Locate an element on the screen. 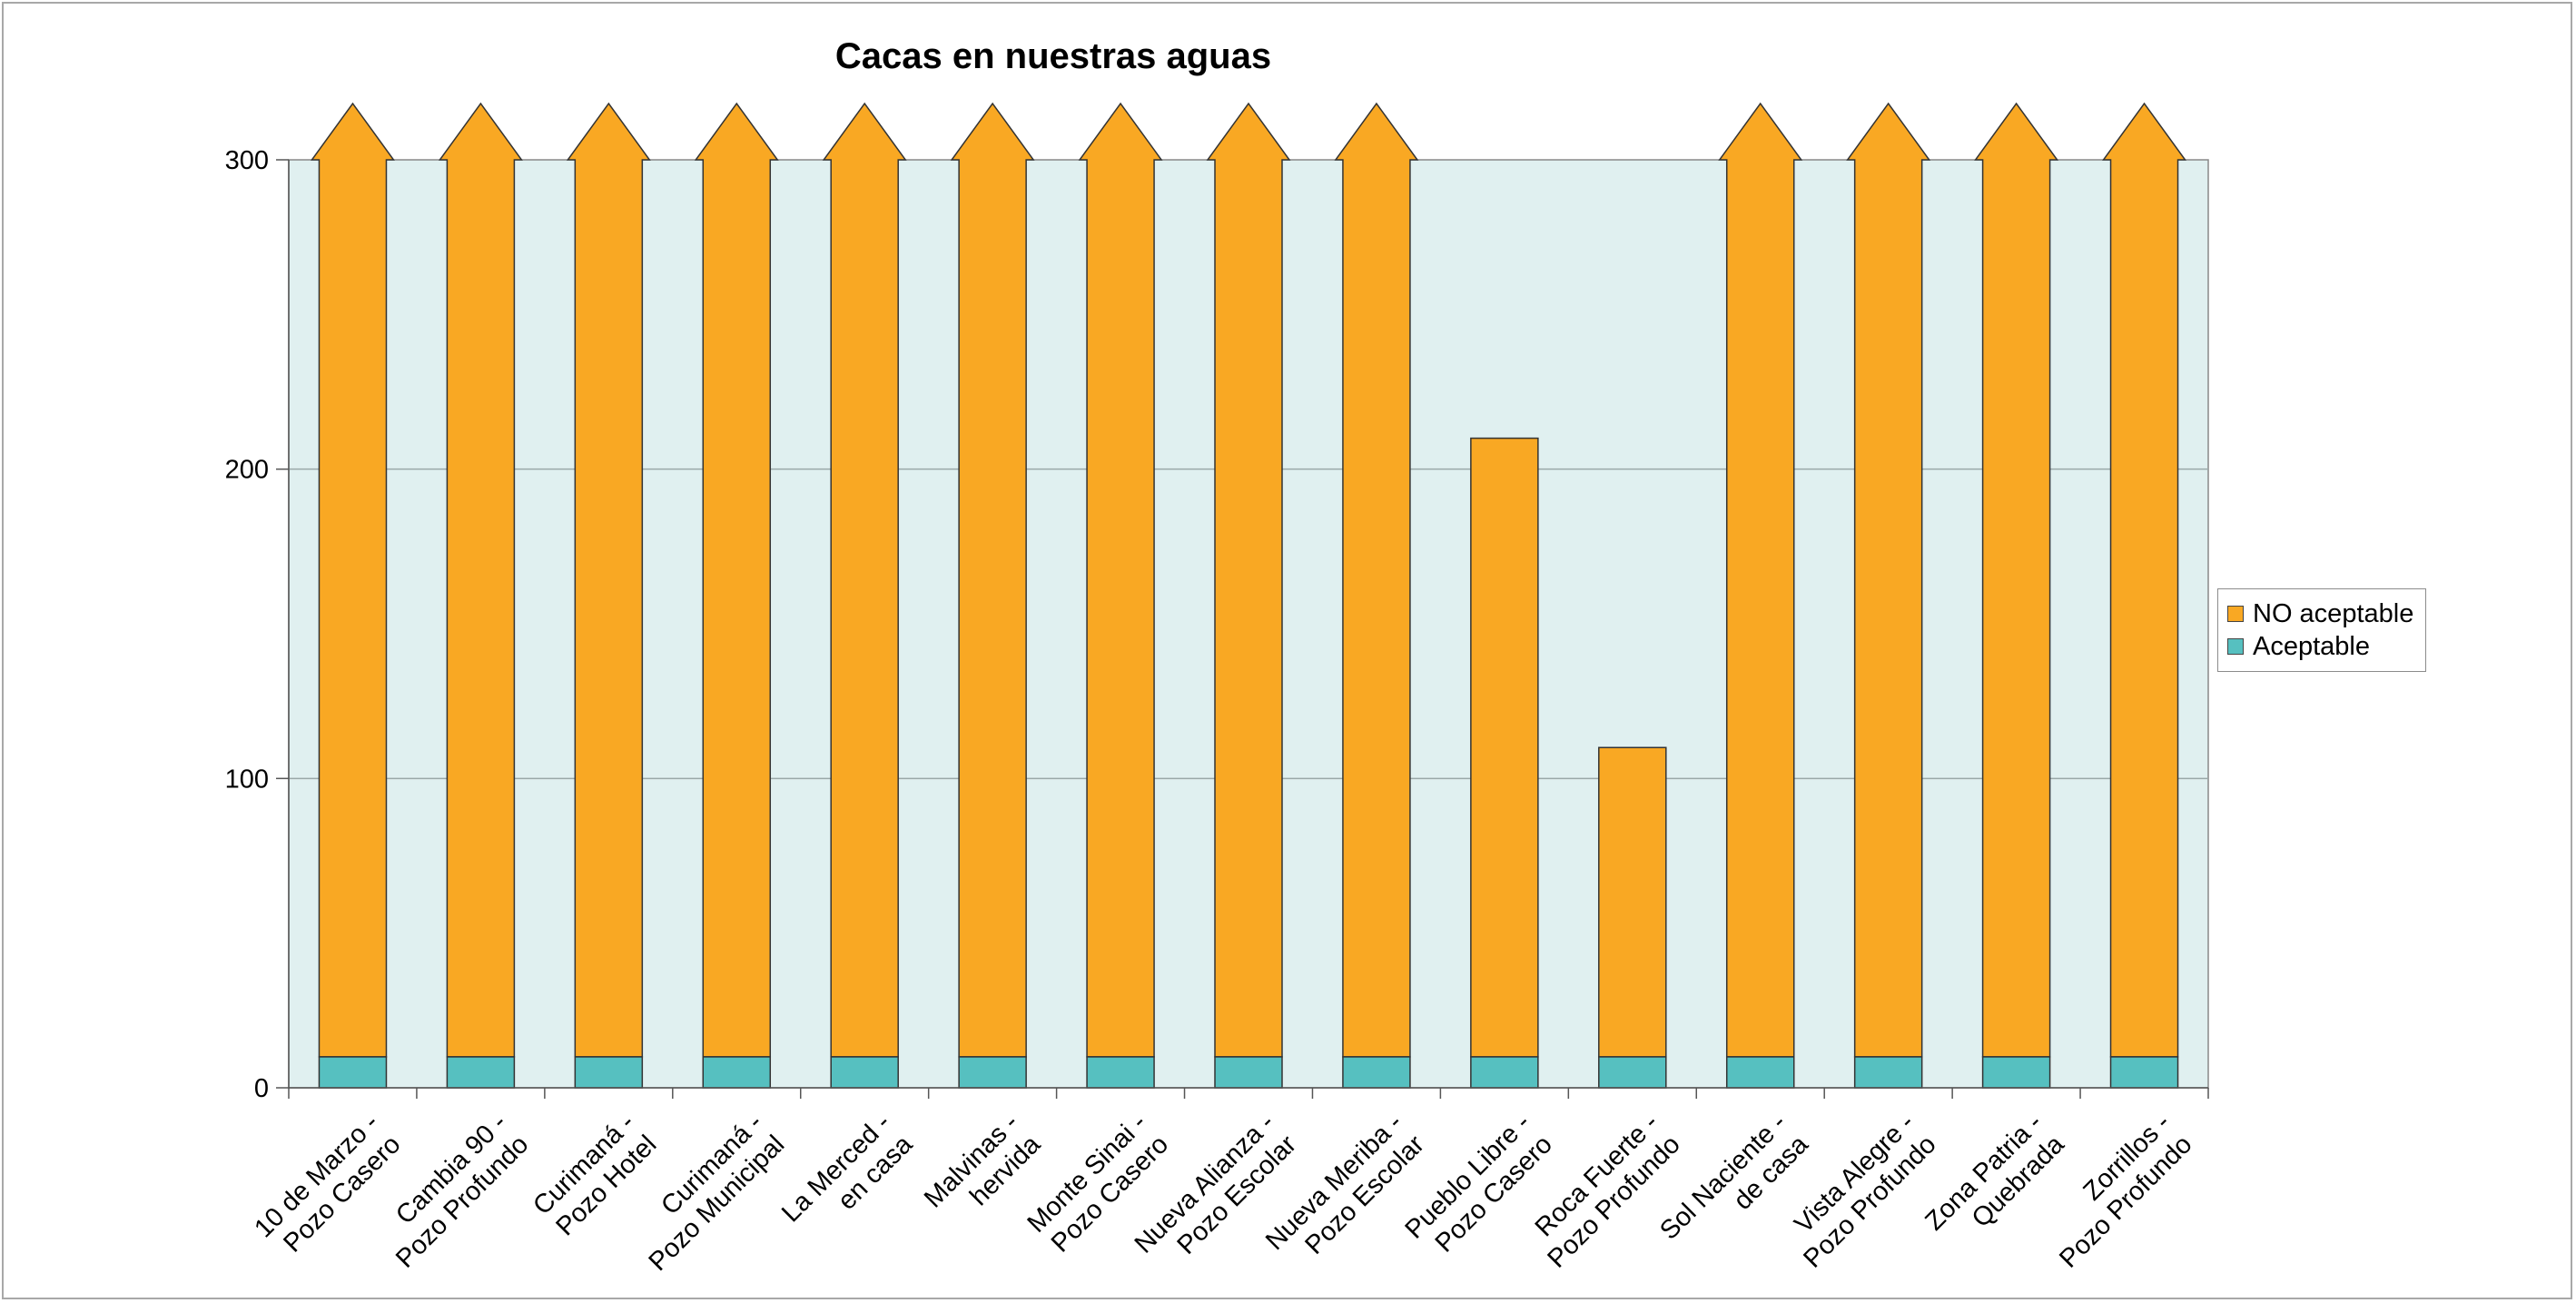 The image size is (2576, 1303). x-tick-label: Curimaná -Pozo Municipal is located at coordinates (706, 1193).